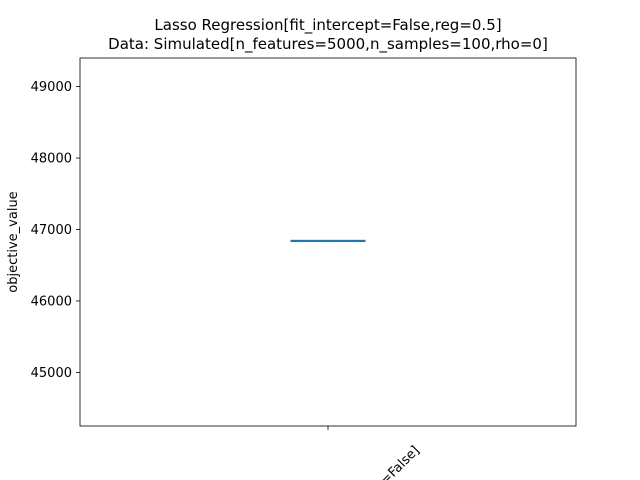 This screenshot has width=640, height=480. Describe the element at coordinates (51, 301) in the screenshot. I see `y-tick-label: 46000` at that location.